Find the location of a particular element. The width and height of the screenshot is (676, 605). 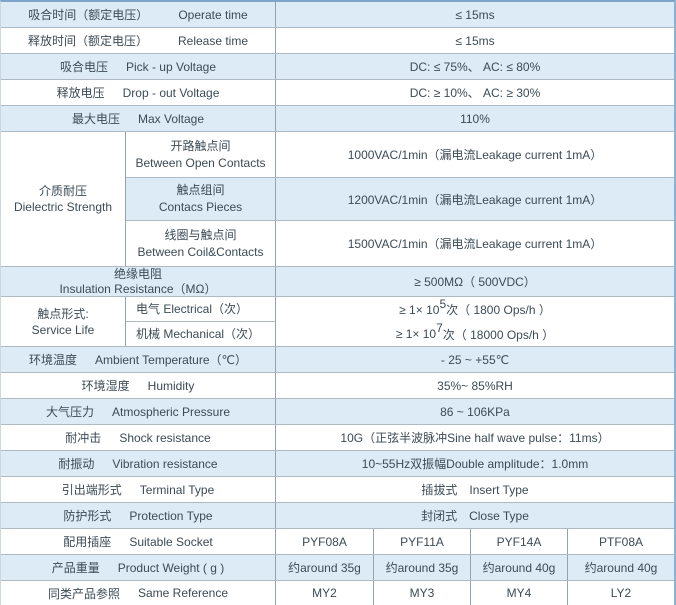

socket-value: PTF08A is located at coordinates (620, 541).